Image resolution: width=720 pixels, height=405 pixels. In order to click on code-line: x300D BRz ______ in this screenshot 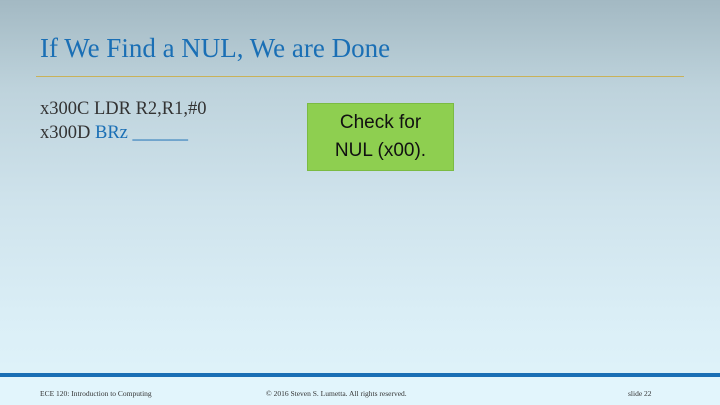, I will do `click(123, 133)`.